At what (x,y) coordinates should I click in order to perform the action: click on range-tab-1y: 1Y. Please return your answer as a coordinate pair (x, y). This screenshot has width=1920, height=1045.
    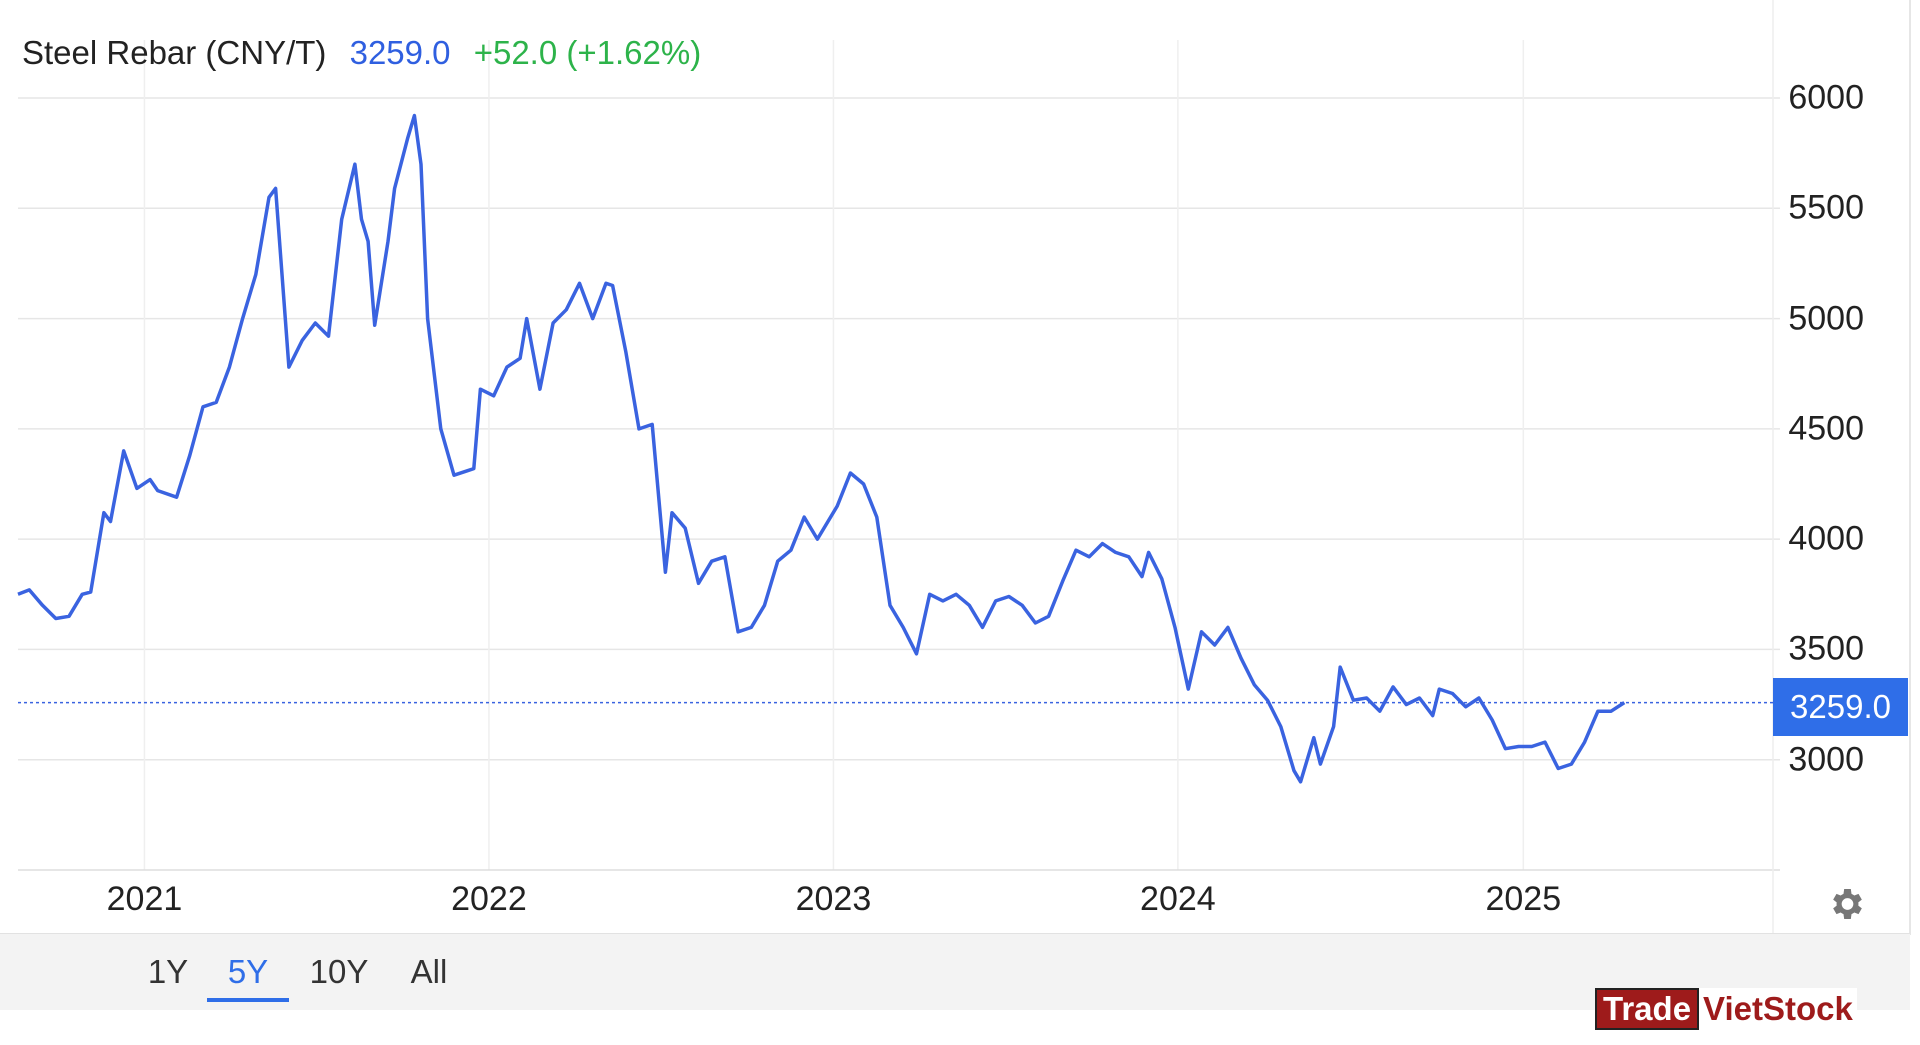
    Looking at the image, I should click on (168, 971).